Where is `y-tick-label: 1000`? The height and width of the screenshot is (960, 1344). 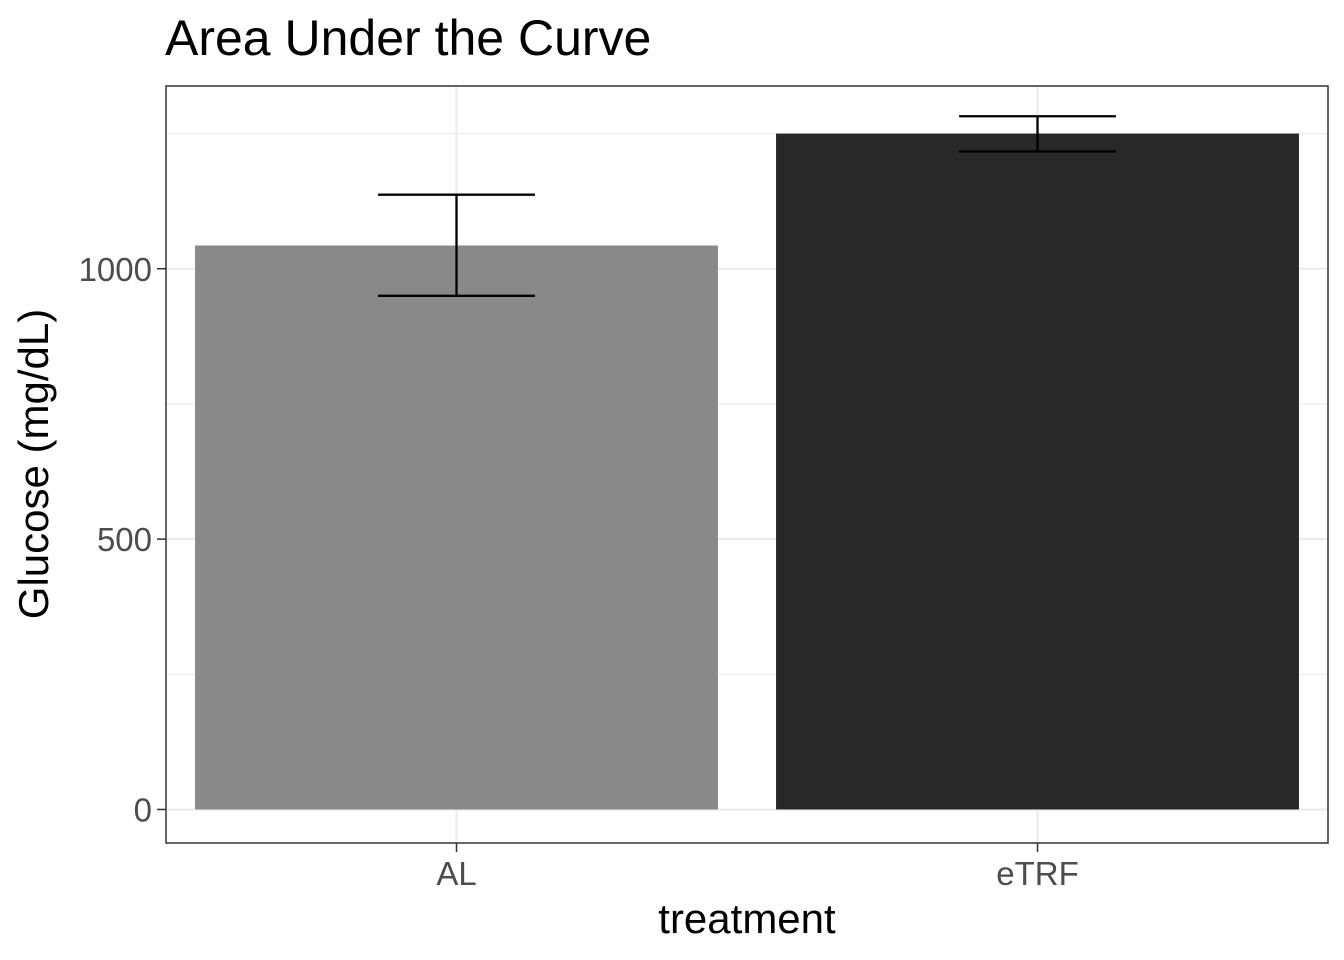 y-tick-label: 1000 is located at coordinates (115, 269).